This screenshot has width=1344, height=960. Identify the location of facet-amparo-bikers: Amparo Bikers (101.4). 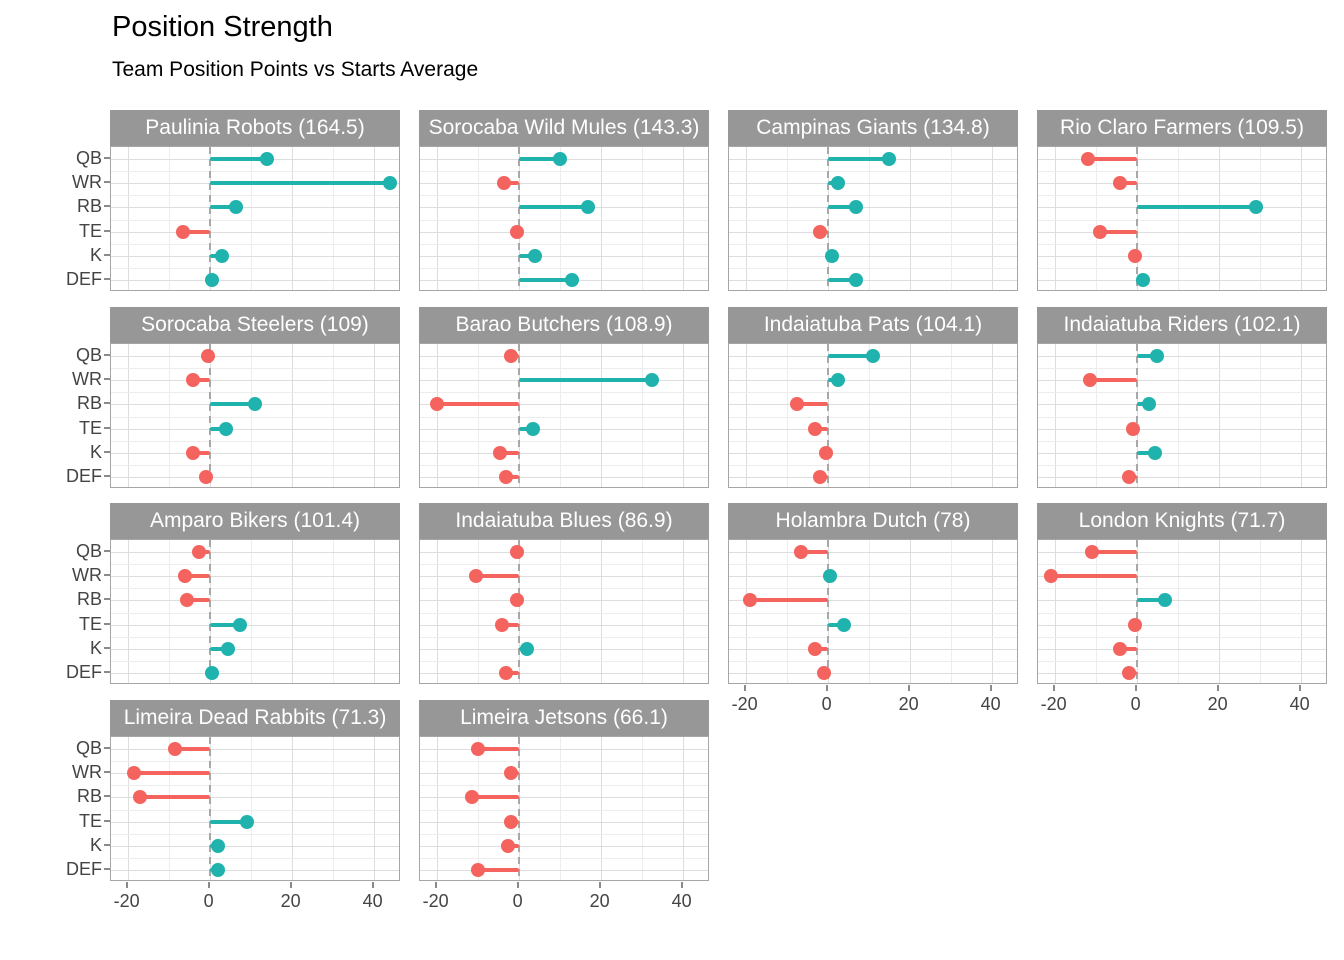
(255, 593).